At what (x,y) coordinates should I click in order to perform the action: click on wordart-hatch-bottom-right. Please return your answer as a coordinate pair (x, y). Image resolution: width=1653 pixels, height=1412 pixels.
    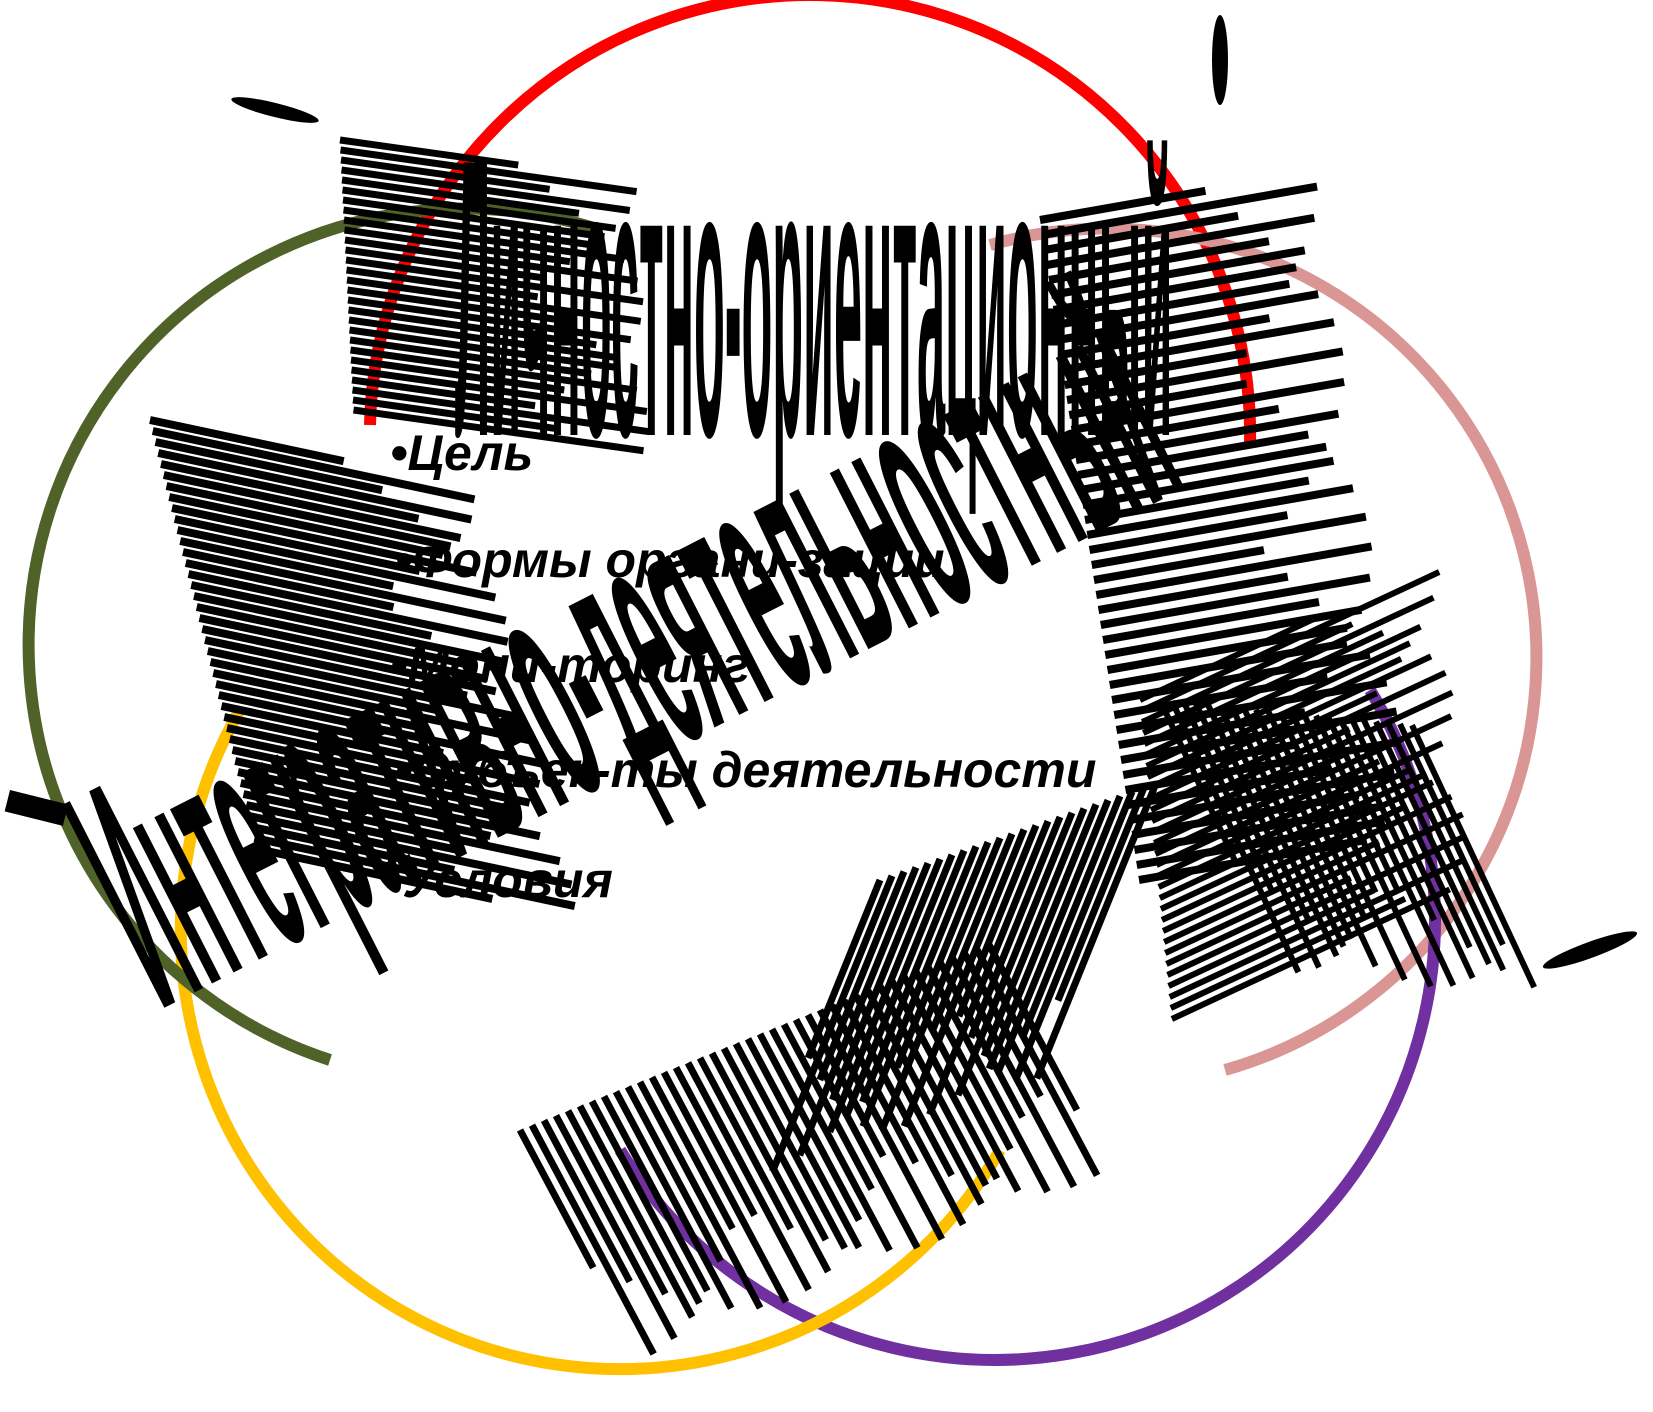
    Looking at the image, I should click on (1337, 795).